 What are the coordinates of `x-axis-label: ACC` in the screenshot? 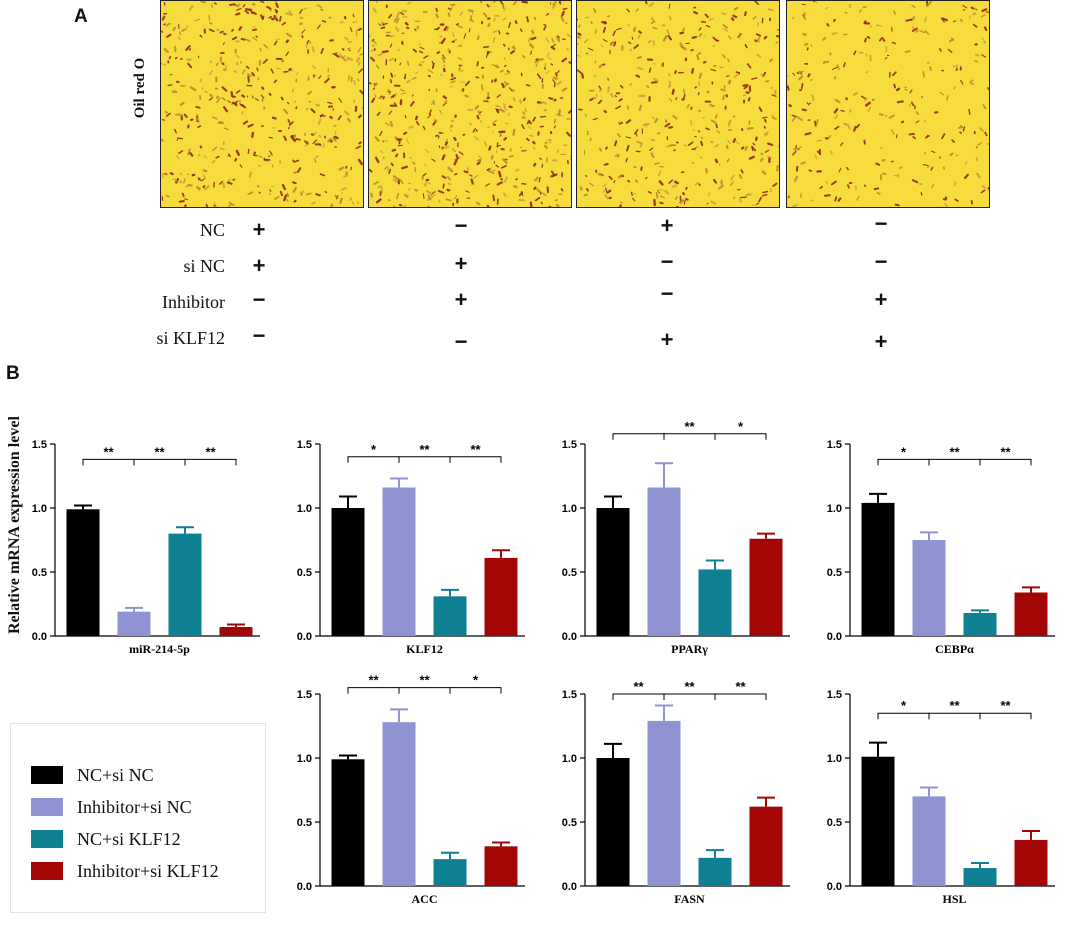 It's located at (425, 899).